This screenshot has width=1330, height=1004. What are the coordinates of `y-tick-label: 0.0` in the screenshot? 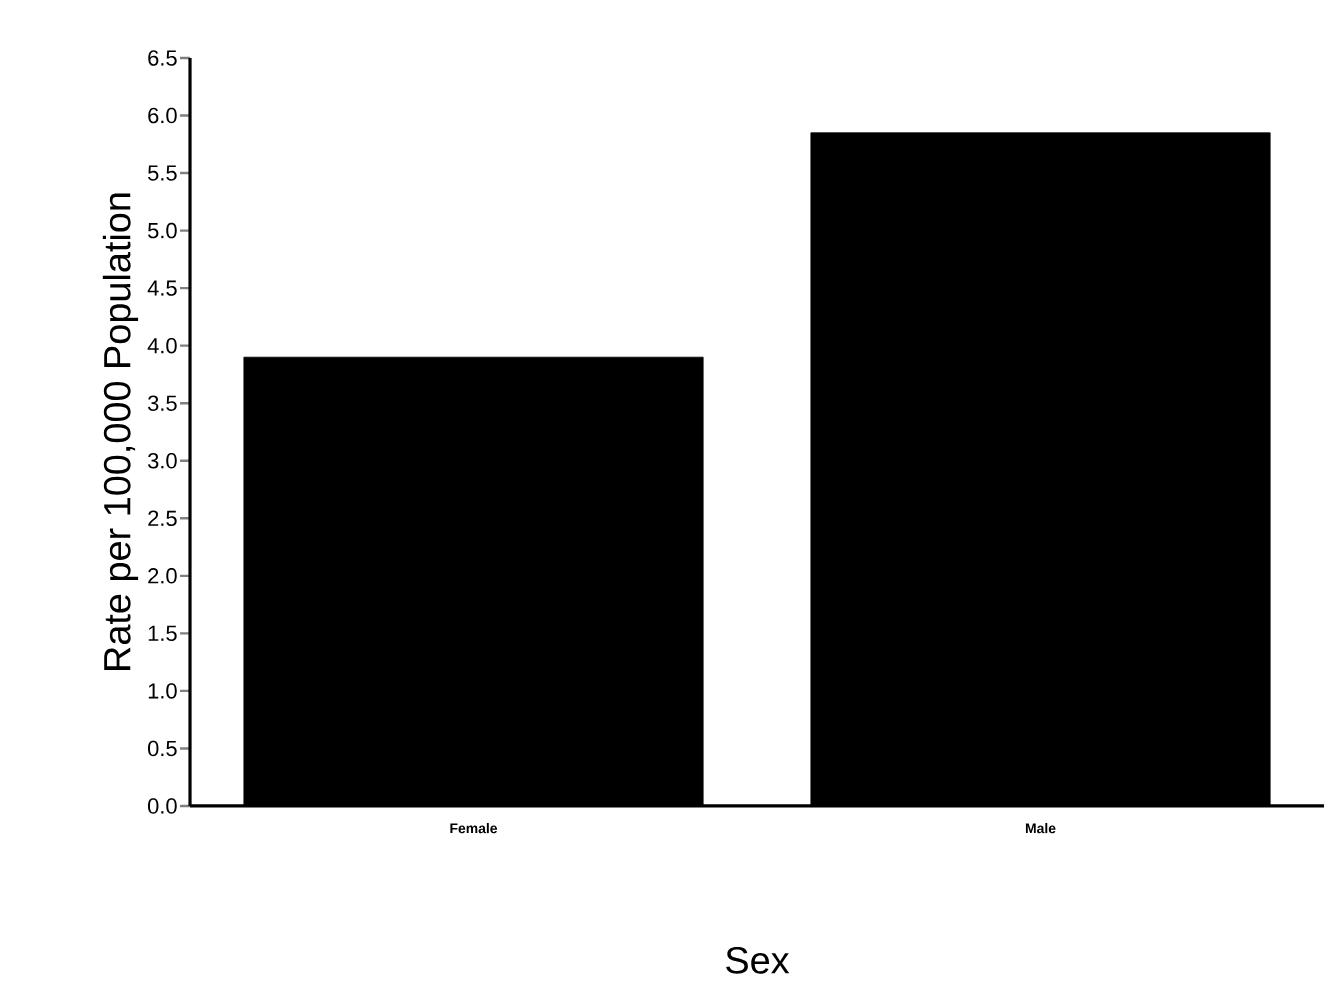 It's located at (162, 806).